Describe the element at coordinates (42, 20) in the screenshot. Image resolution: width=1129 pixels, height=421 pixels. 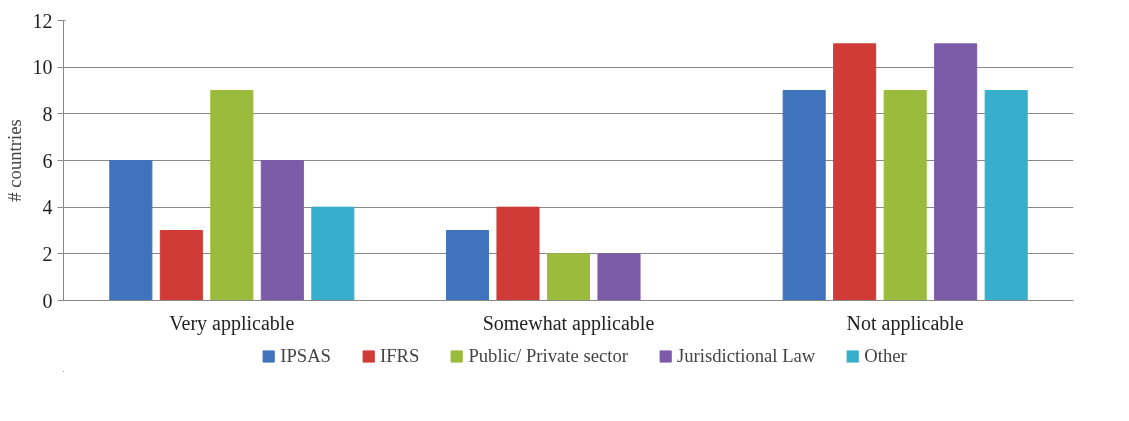
I see `y-tick-label: 12` at that location.